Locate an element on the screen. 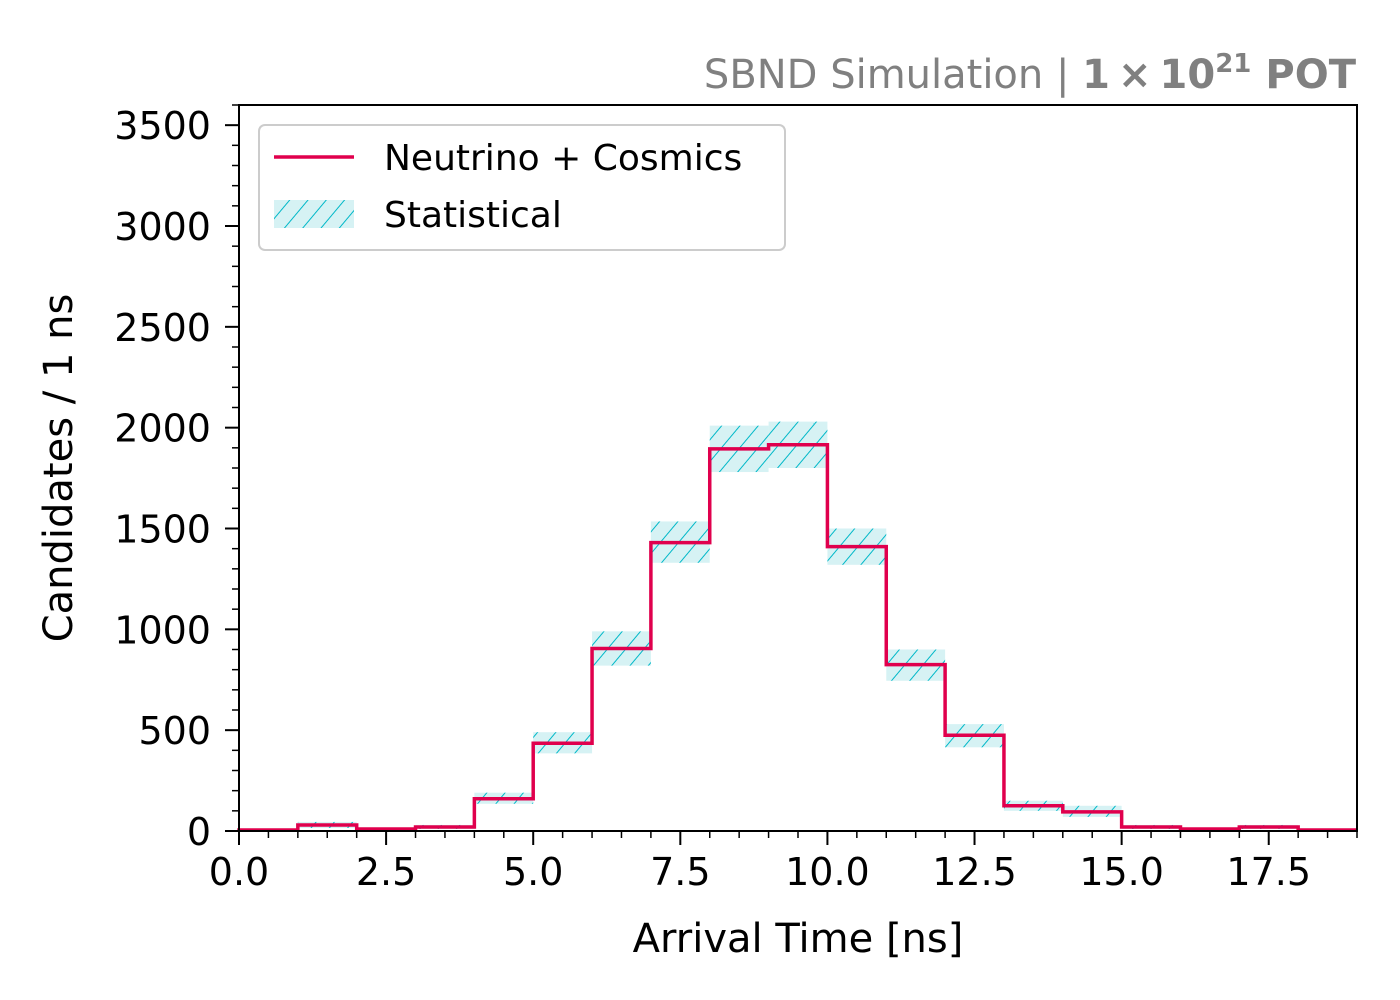 The image size is (1400, 1000). y-tick-label: 2000 is located at coordinates (162, 429).